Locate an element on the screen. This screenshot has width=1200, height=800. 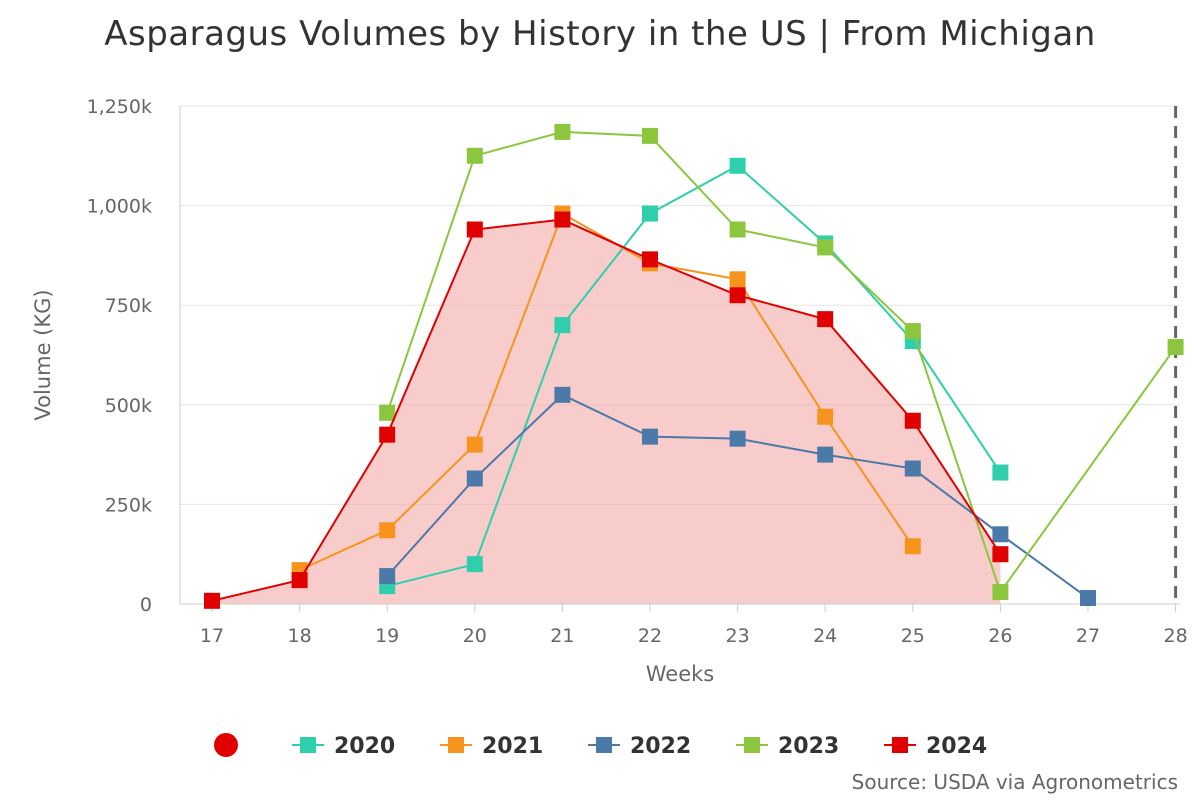
x-tick-label: 21 is located at coordinates (562, 636).